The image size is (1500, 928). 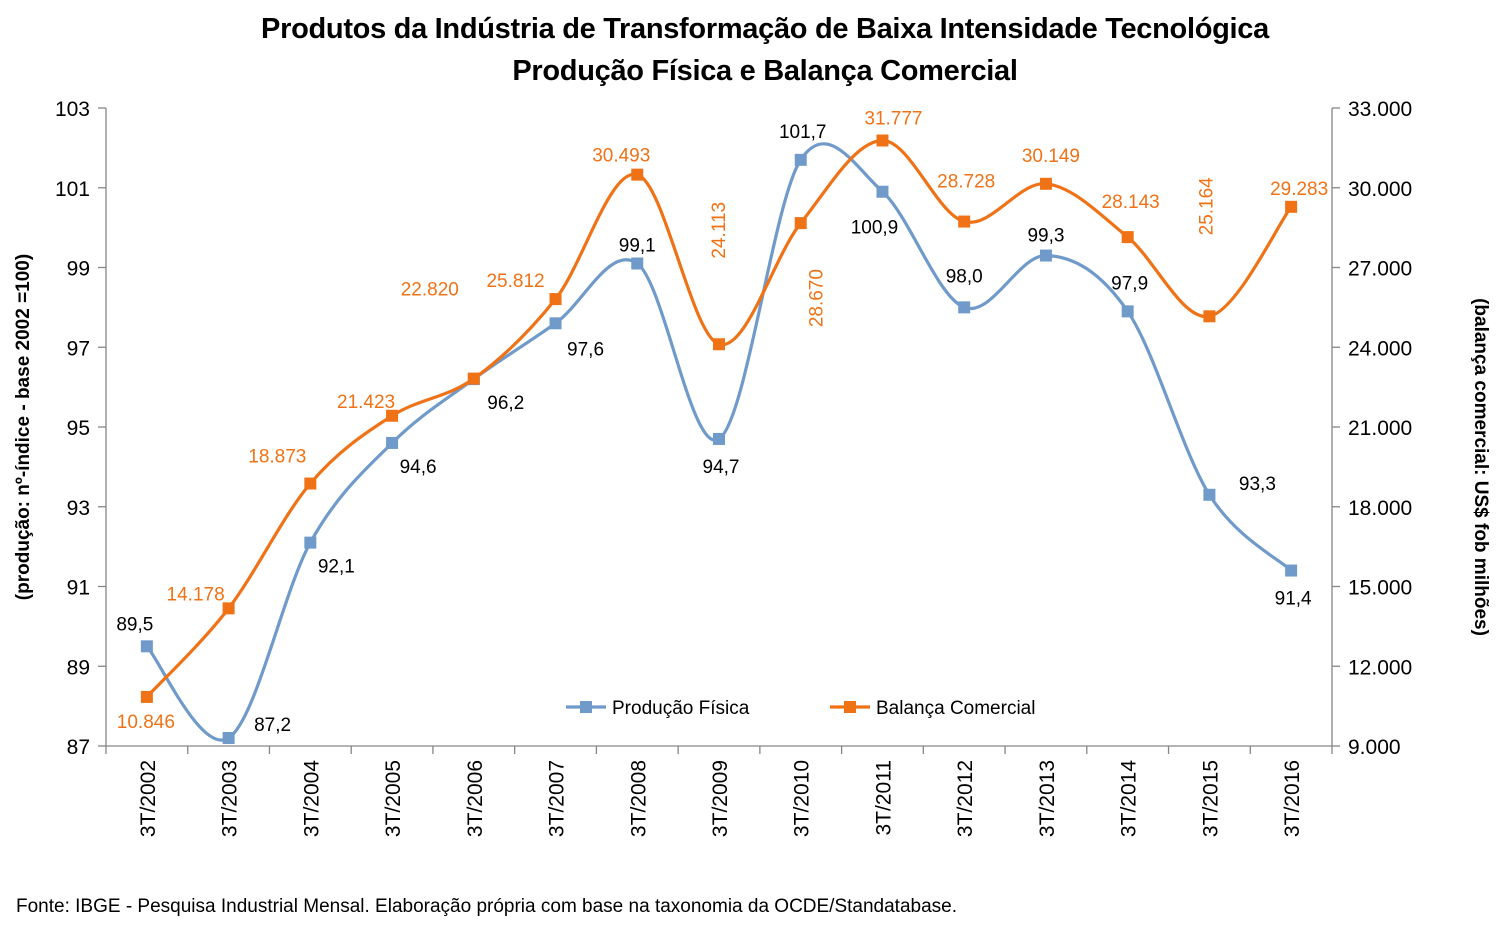 I want to click on left-axis-tick-label: 97, so click(x=78, y=348).